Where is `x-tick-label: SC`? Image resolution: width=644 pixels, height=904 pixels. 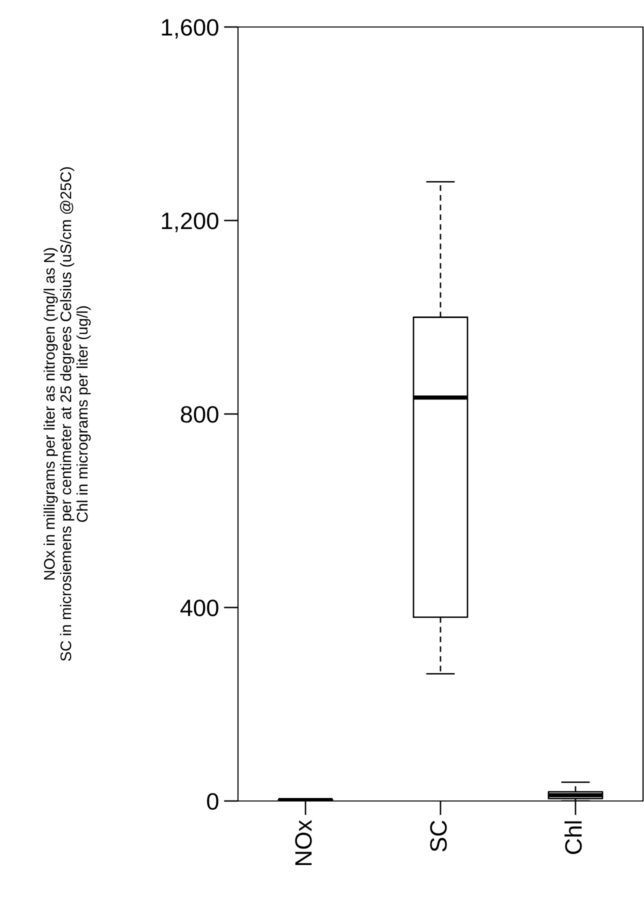
x-tick-label: SC is located at coordinates (438, 836).